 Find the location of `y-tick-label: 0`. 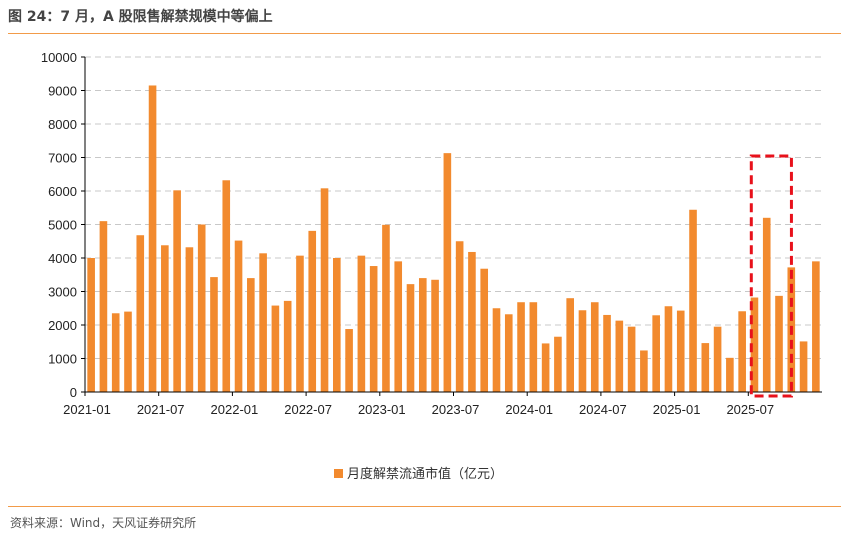

y-tick-label: 0 is located at coordinates (73, 392).